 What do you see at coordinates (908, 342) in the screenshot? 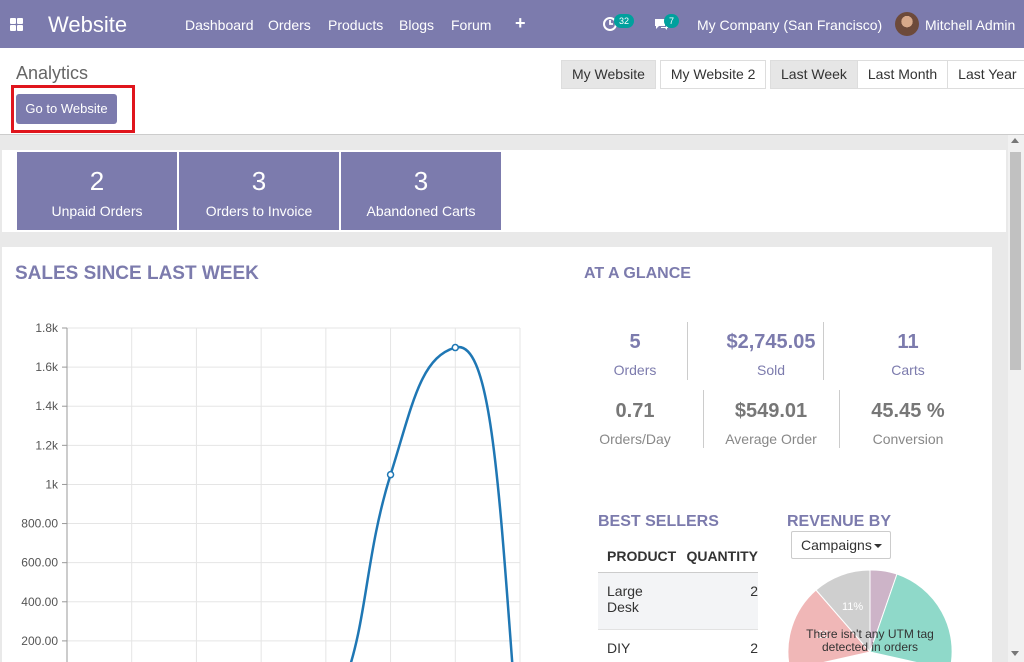
I see `kpi-value: 11` at bounding box center [908, 342].